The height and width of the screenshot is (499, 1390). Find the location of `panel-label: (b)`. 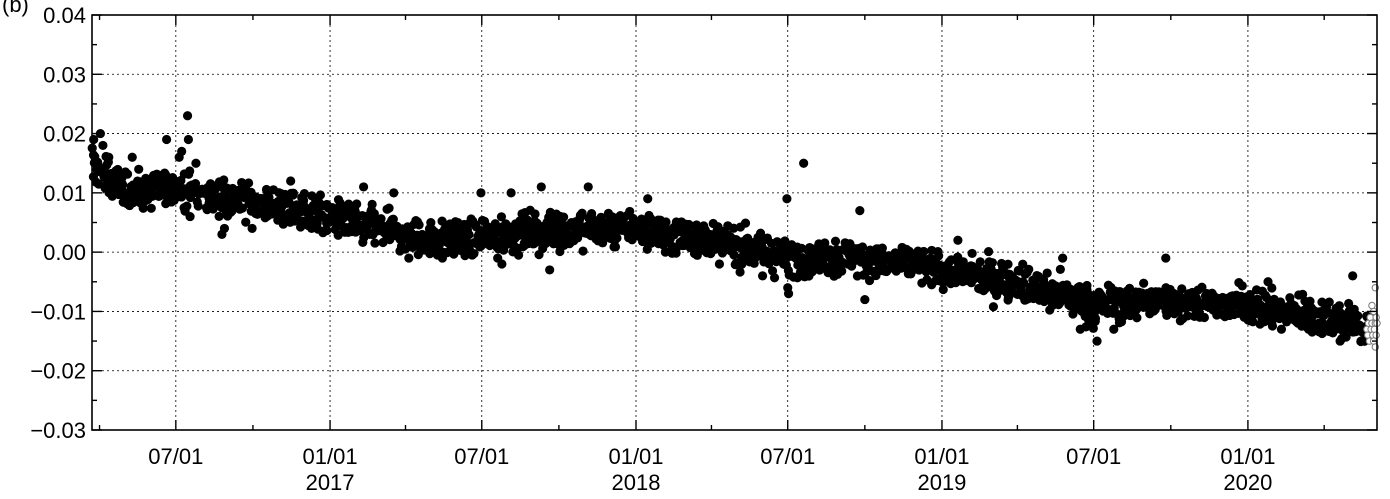

panel-label: (b) is located at coordinates (15, 8).